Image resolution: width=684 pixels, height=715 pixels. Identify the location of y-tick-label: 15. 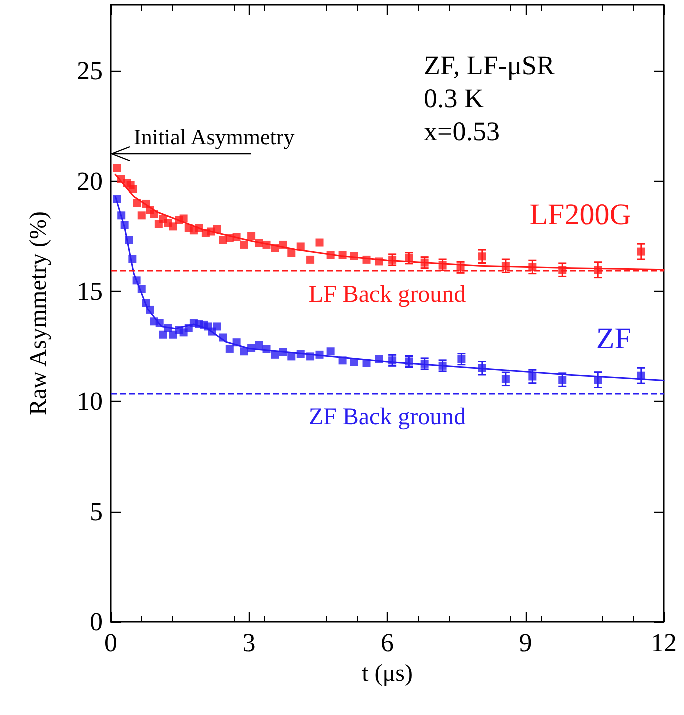
(90, 291).